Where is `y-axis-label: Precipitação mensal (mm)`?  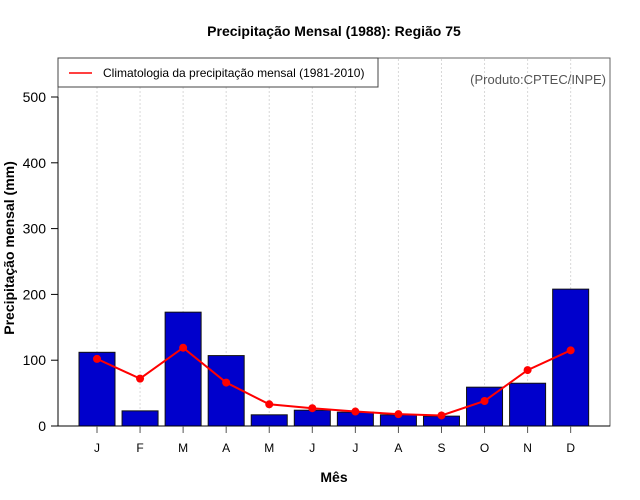
y-axis-label: Precipitação mensal (mm) is located at coordinates (9, 248).